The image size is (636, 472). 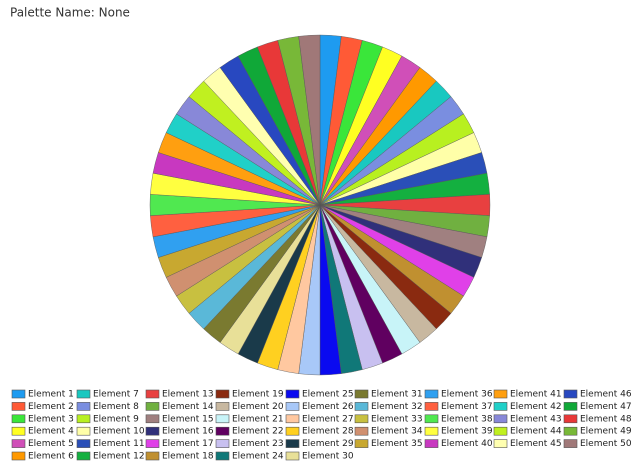 What do you see at coordinates (188, 395) in the screenshot?
I see `legend-label: Element 13` at bounding box center [188, 395].